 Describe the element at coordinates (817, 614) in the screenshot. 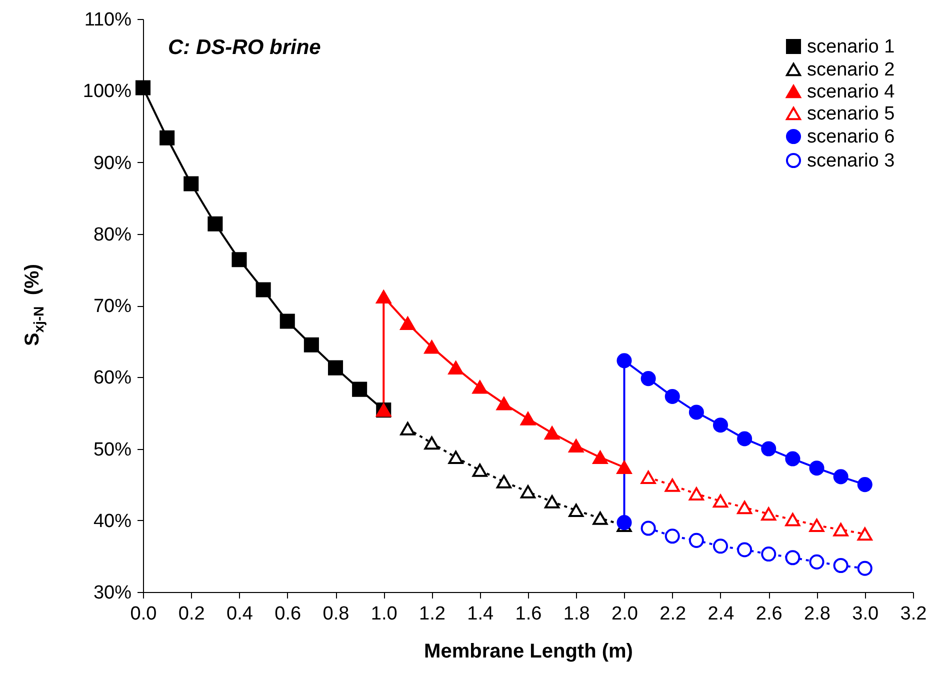

I see `x-tick-label: 2.8` at that location.